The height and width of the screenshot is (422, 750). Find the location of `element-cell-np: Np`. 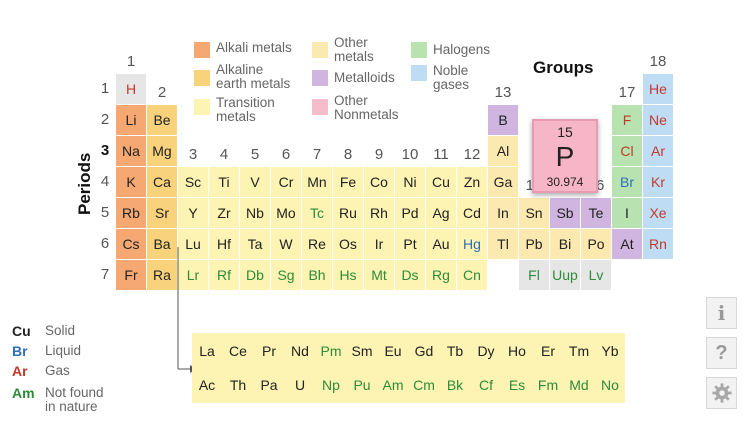

element-cell-np: Np is located at coordinates (331, 385).